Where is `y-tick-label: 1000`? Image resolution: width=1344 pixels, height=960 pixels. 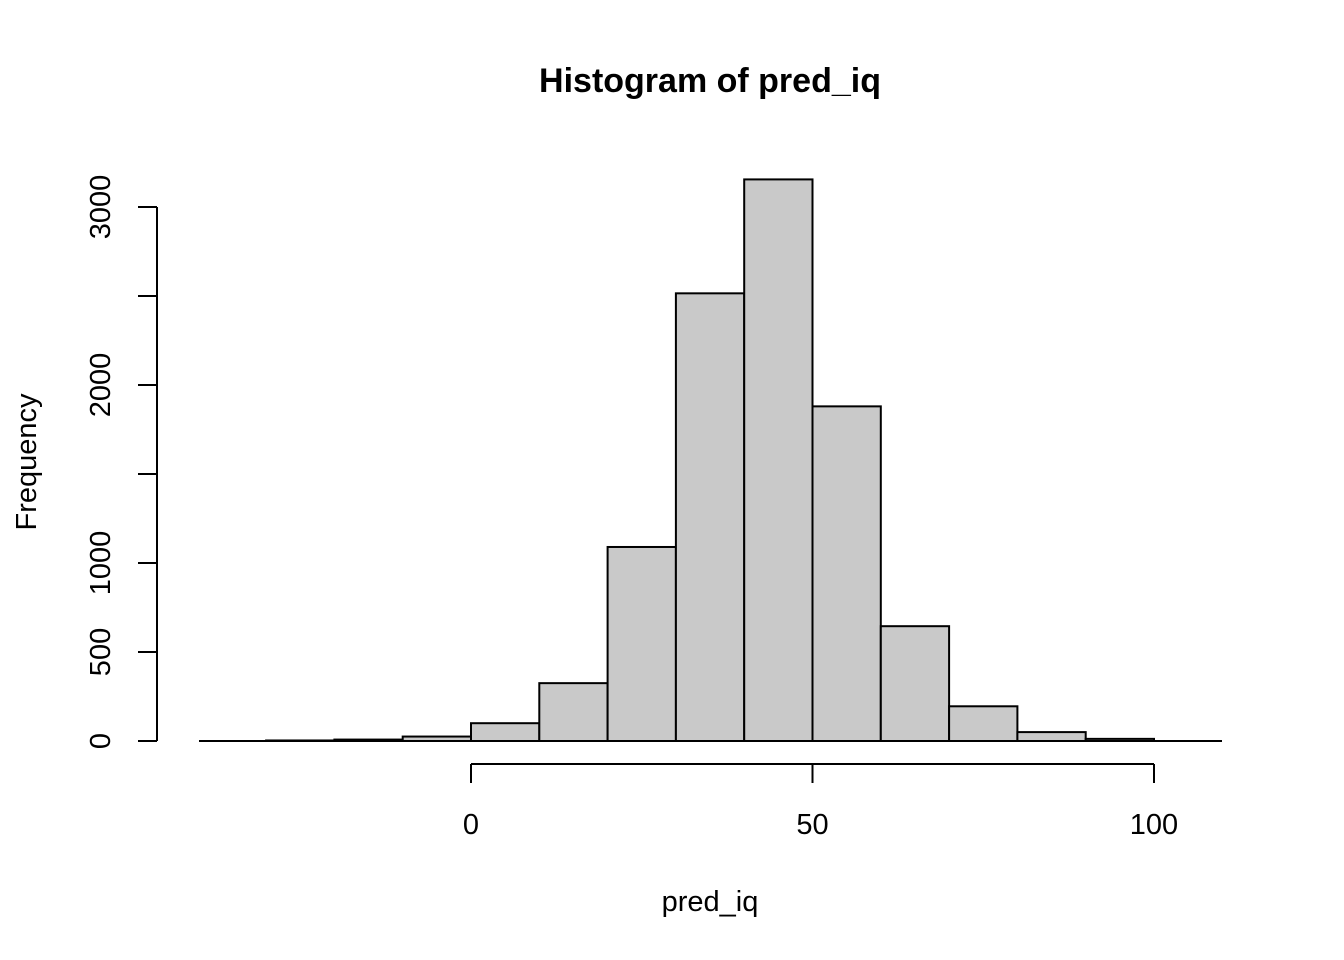
y-tick-label: 1000 is located at coordinates (101, 563).